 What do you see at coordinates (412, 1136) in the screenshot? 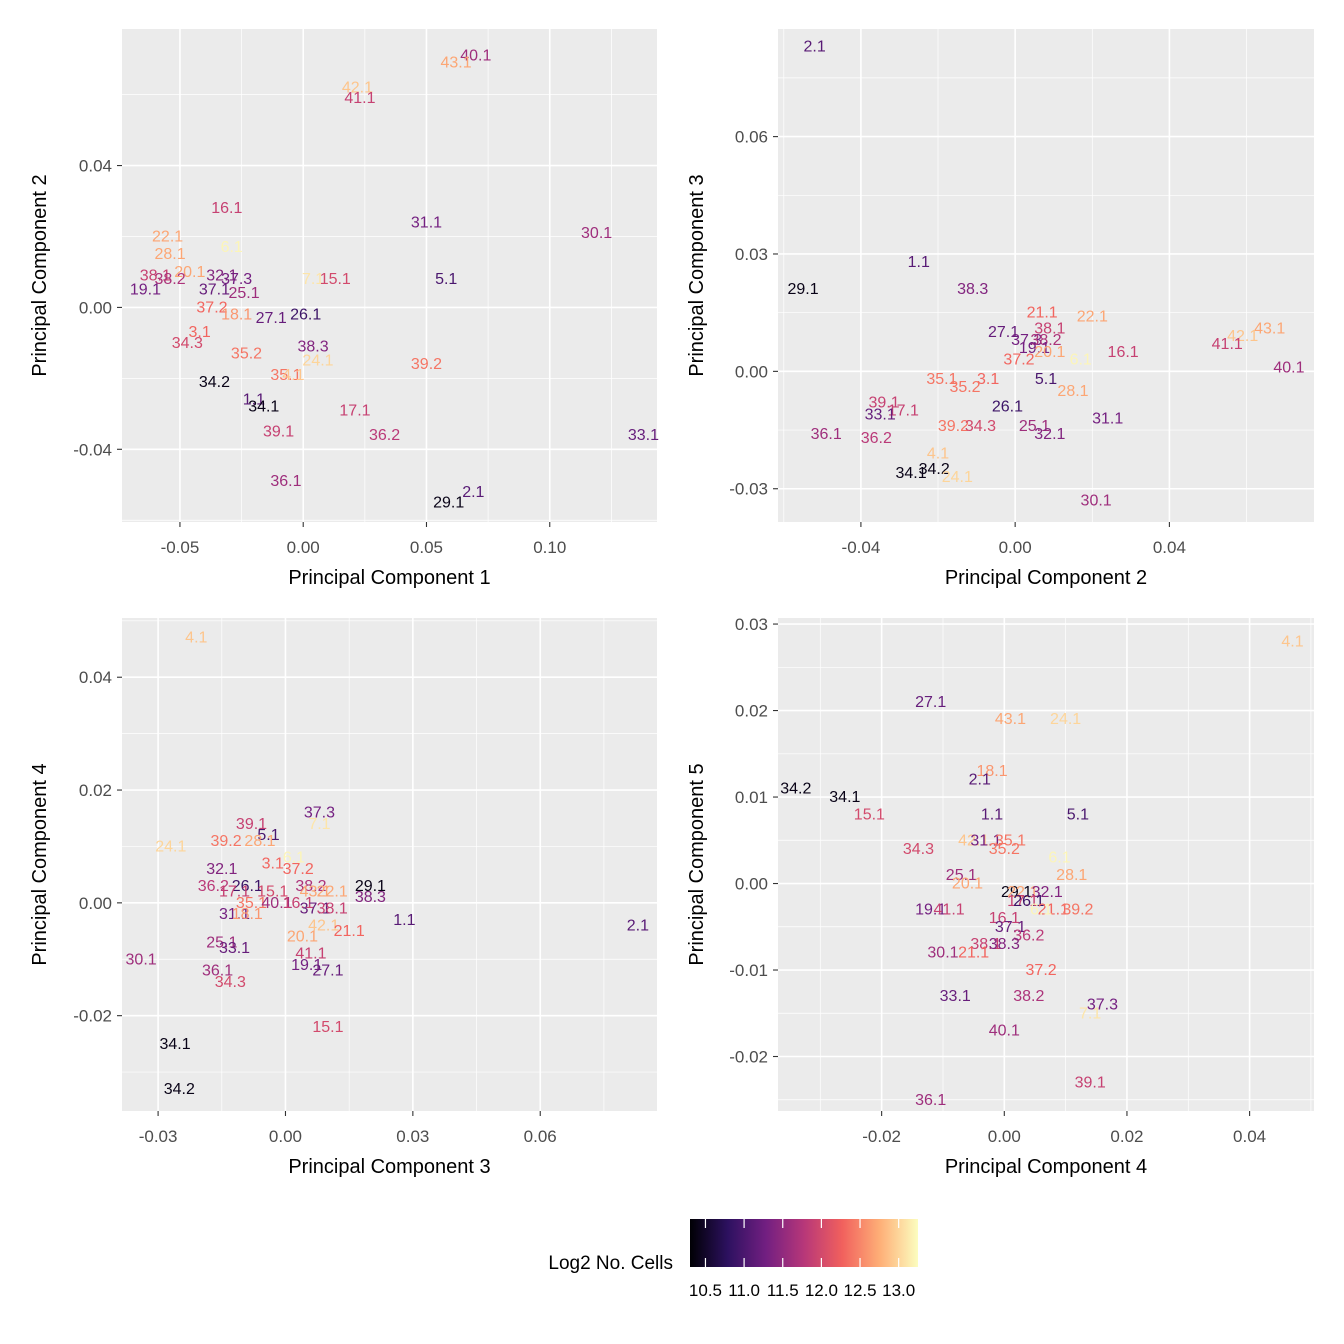
I see `x-tick-label: 0.03` at bounding box center [412, 1136].